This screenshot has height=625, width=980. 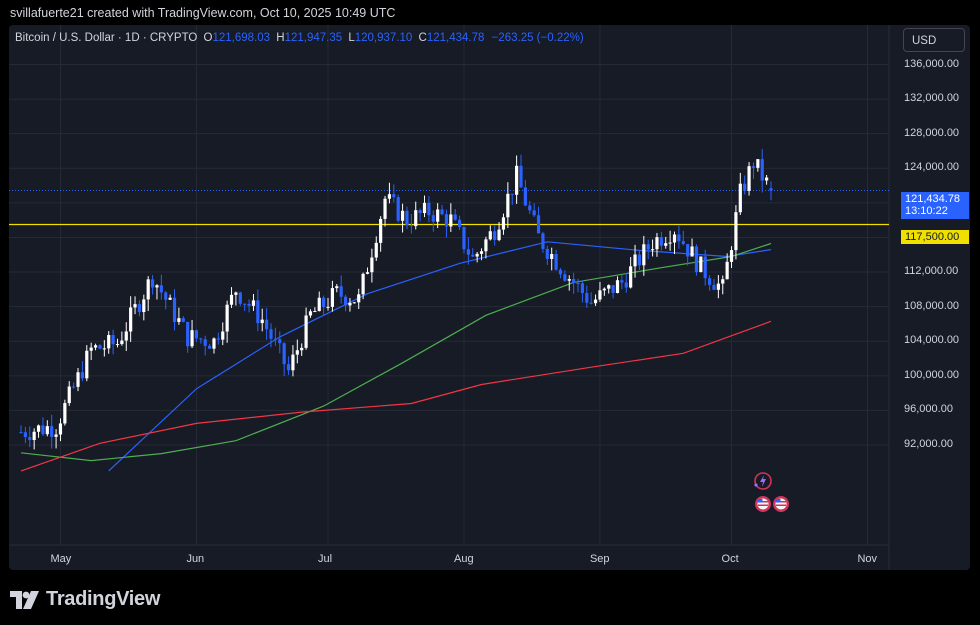 I want to click on brand-name: TradingView, so click(x=103, y=599).